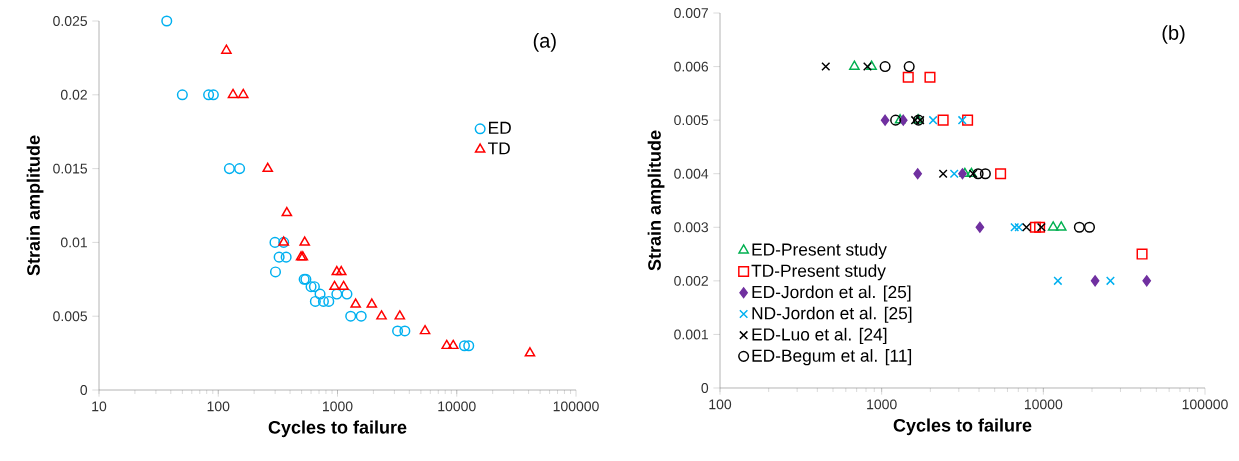 The height and width of the screenshot is (461, 1239). I want to click on y-tick-label: 0.007, so click(691, 13).